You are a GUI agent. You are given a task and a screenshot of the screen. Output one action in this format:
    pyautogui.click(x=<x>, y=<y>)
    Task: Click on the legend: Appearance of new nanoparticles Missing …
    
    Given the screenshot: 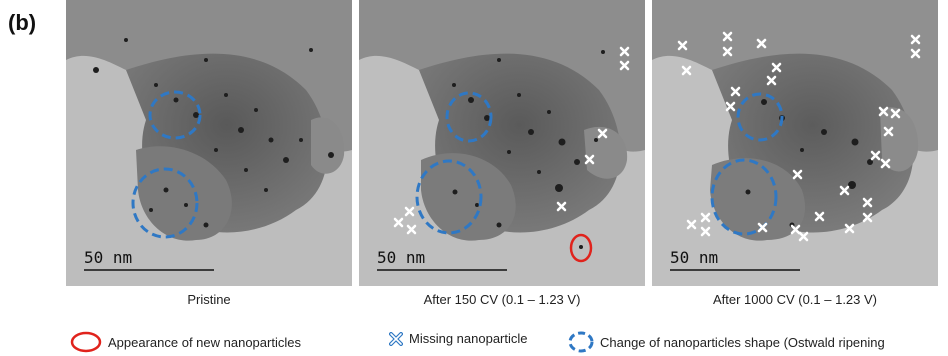 What is the action you would take?
    pyautogui.click(x=474, y=342)
    